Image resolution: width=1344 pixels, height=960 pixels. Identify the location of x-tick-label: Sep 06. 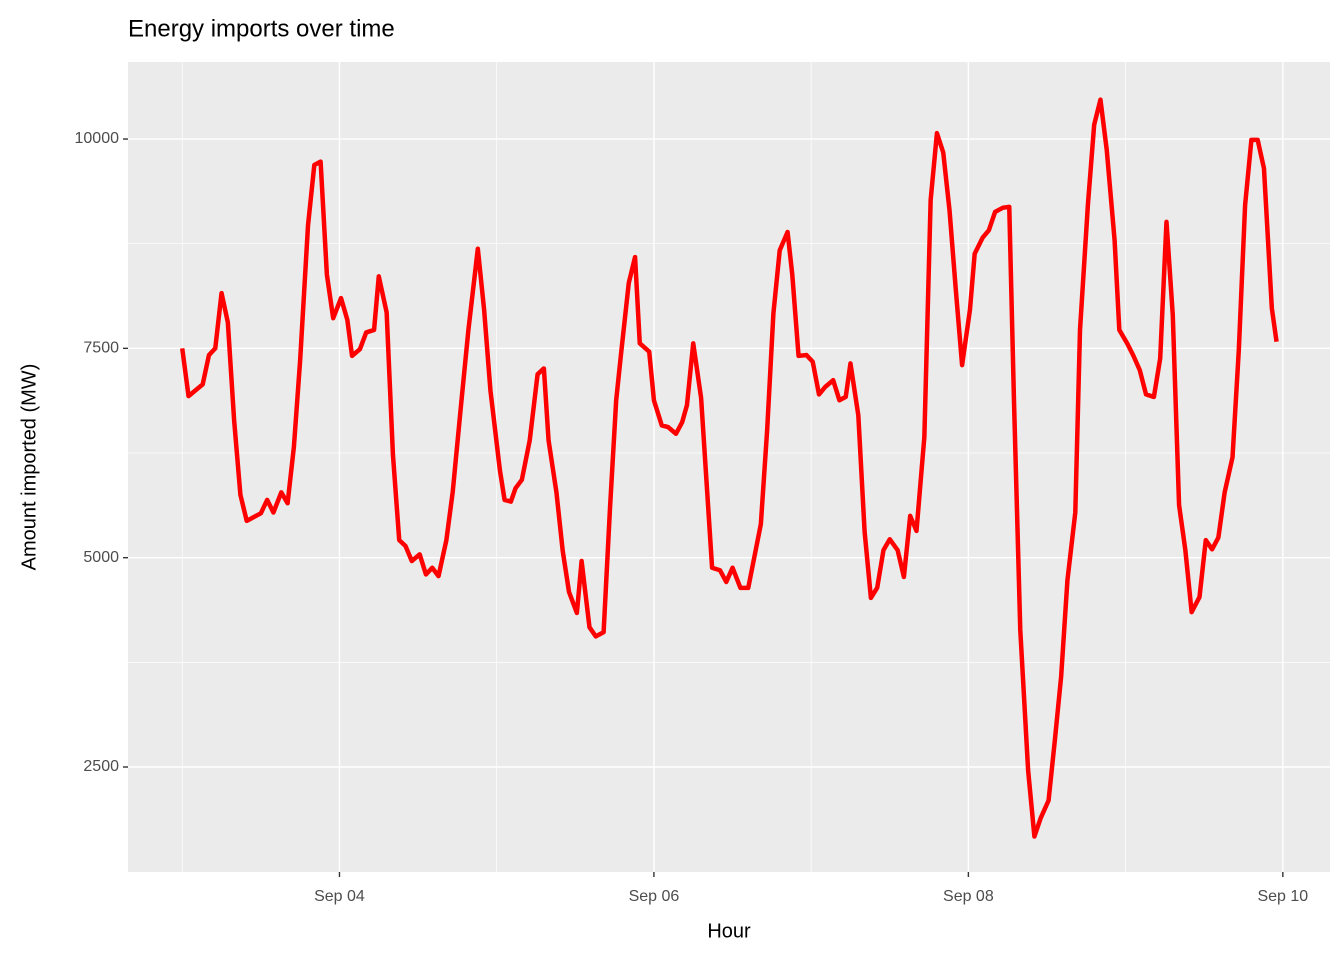
(654, 896).